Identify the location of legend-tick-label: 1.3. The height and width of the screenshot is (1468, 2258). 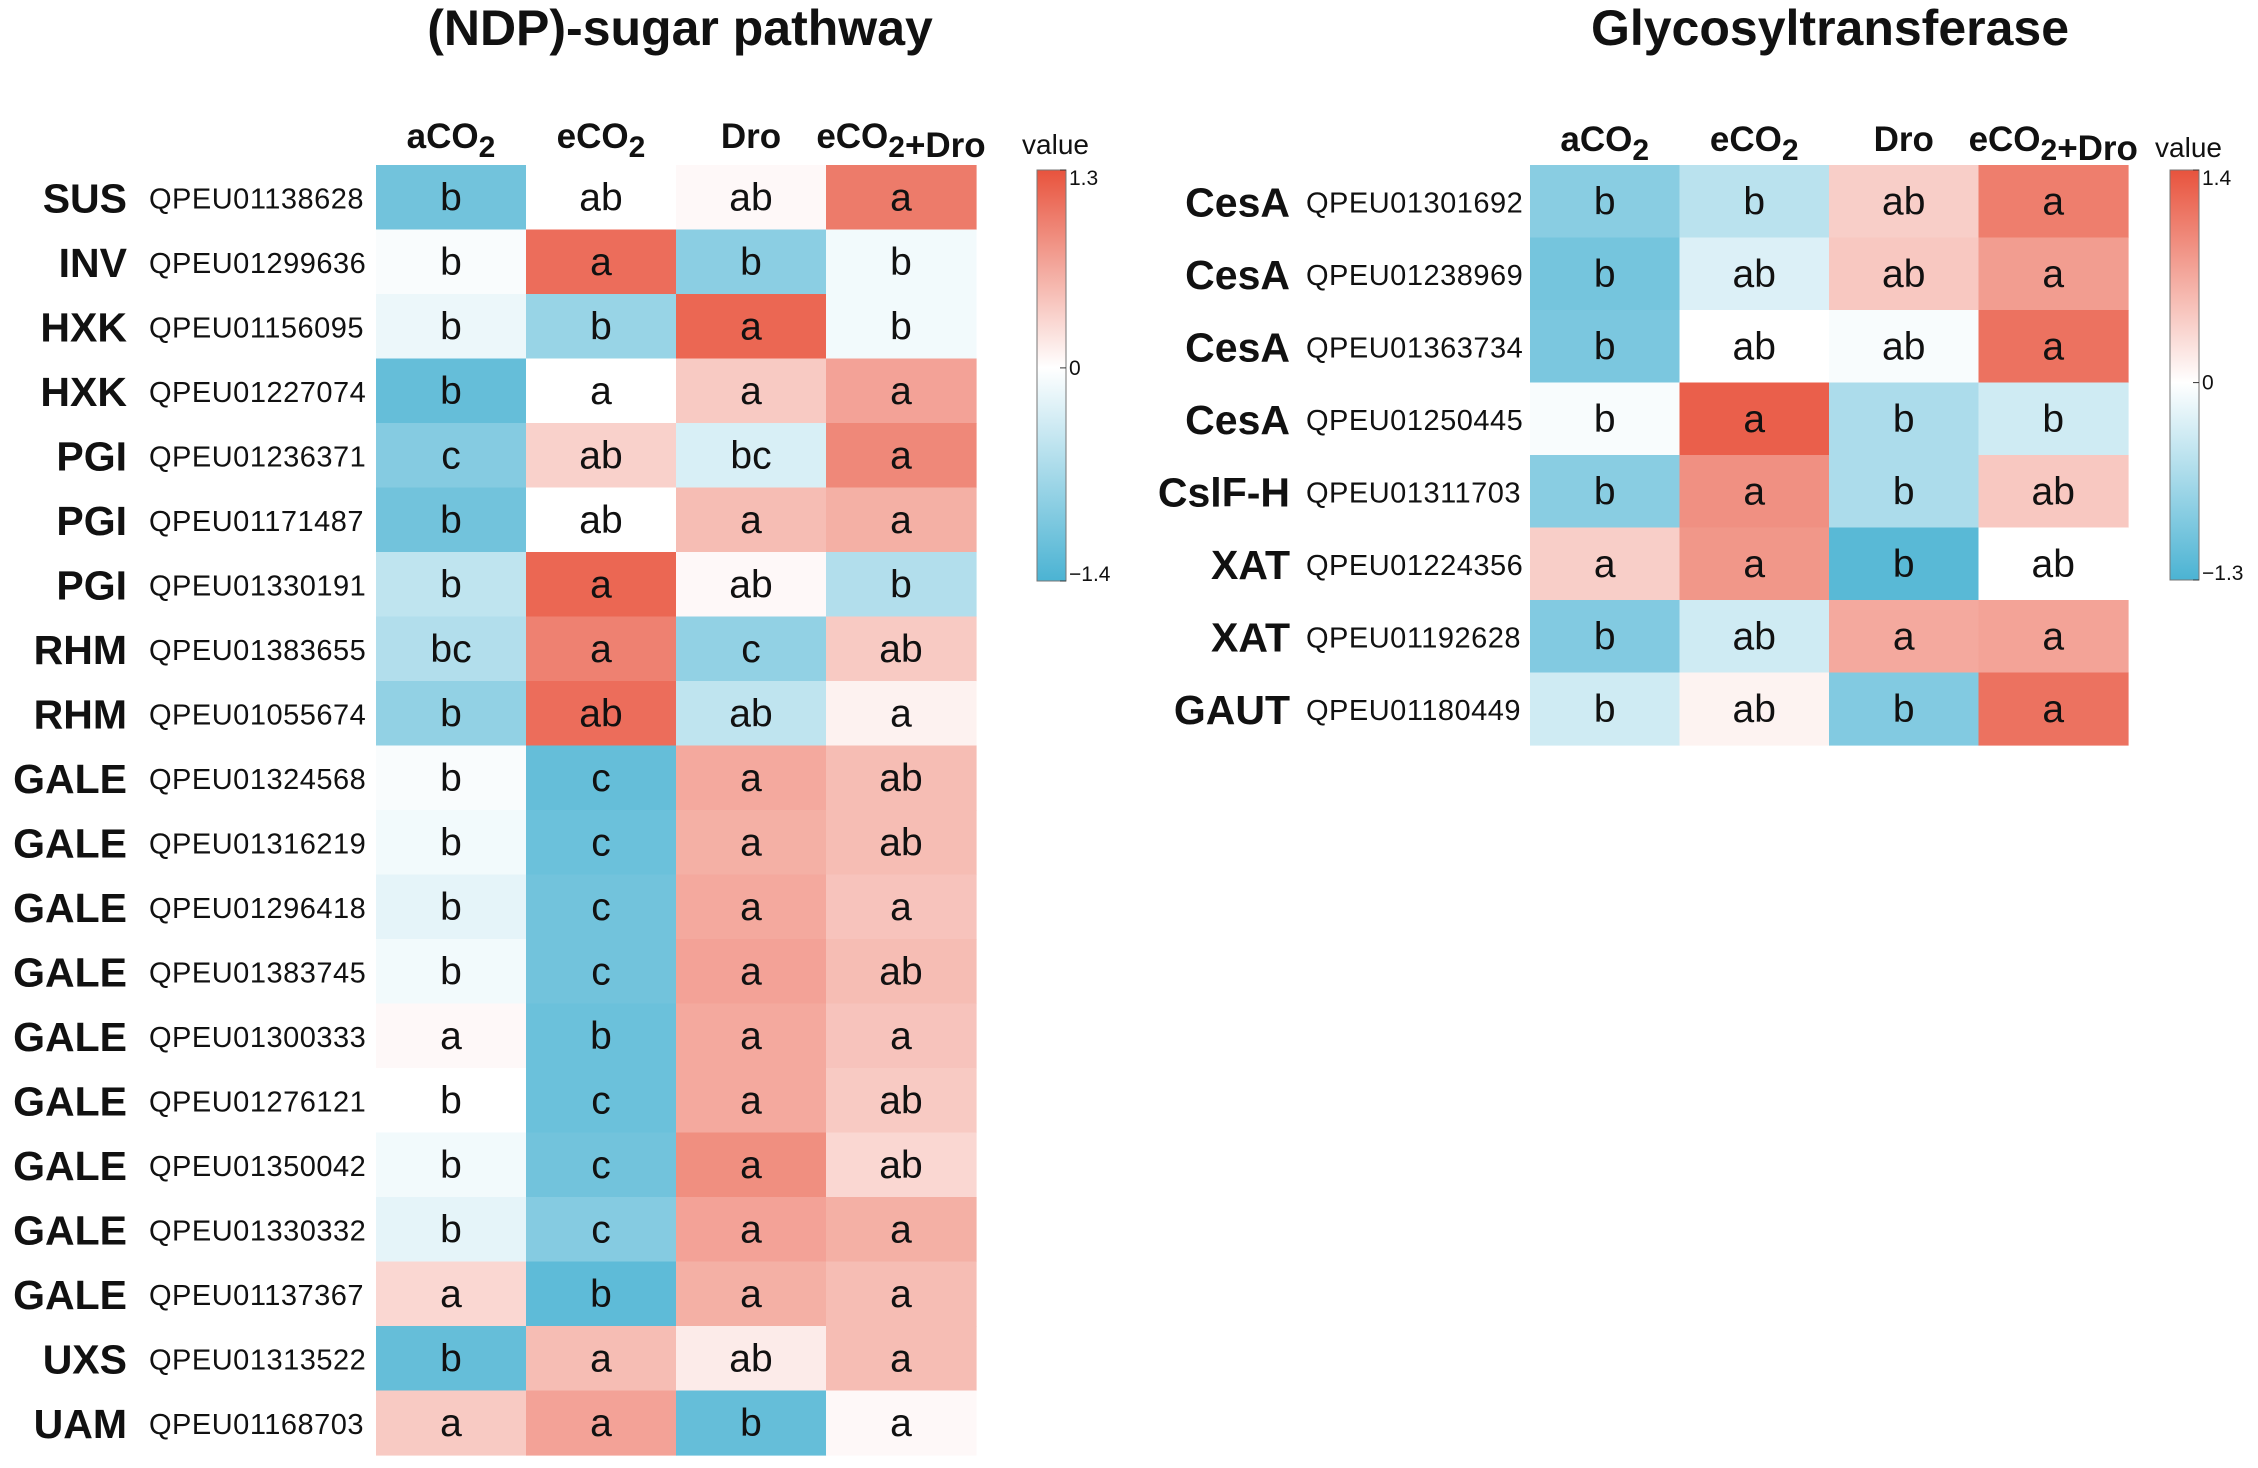
(1083, 178).